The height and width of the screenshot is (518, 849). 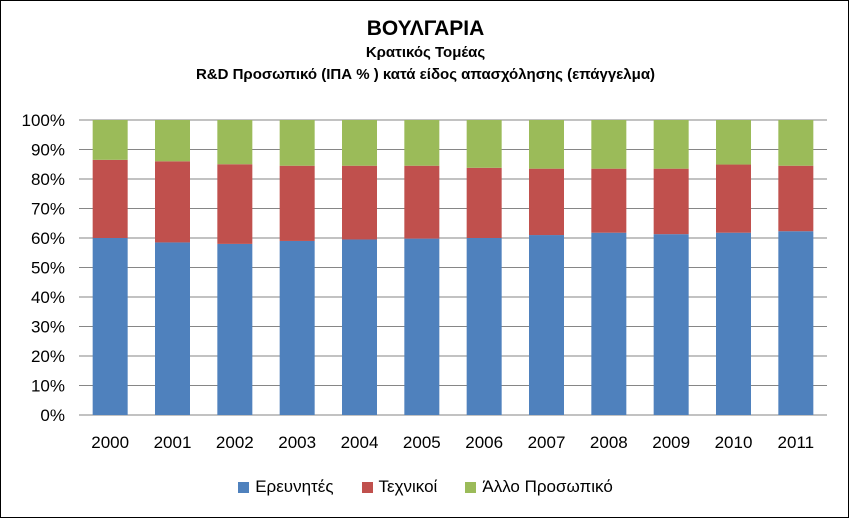 I want to click on y-tick-label: 0%, so click(x=52, y=415).